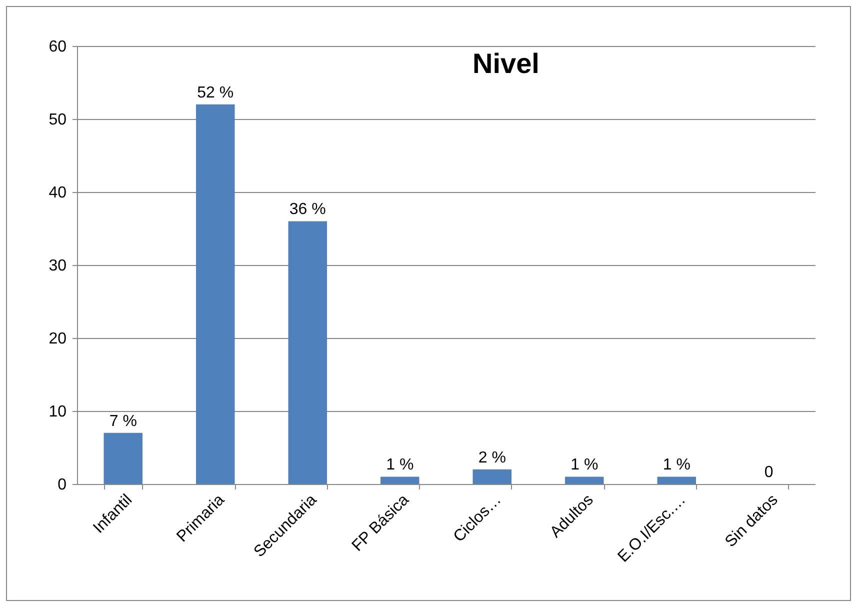 The image size is (857, 609). What do you see at coordinates (123, 421) in the screenshot?
I see `data-label: 7 %` at bounding box center [123, 421].